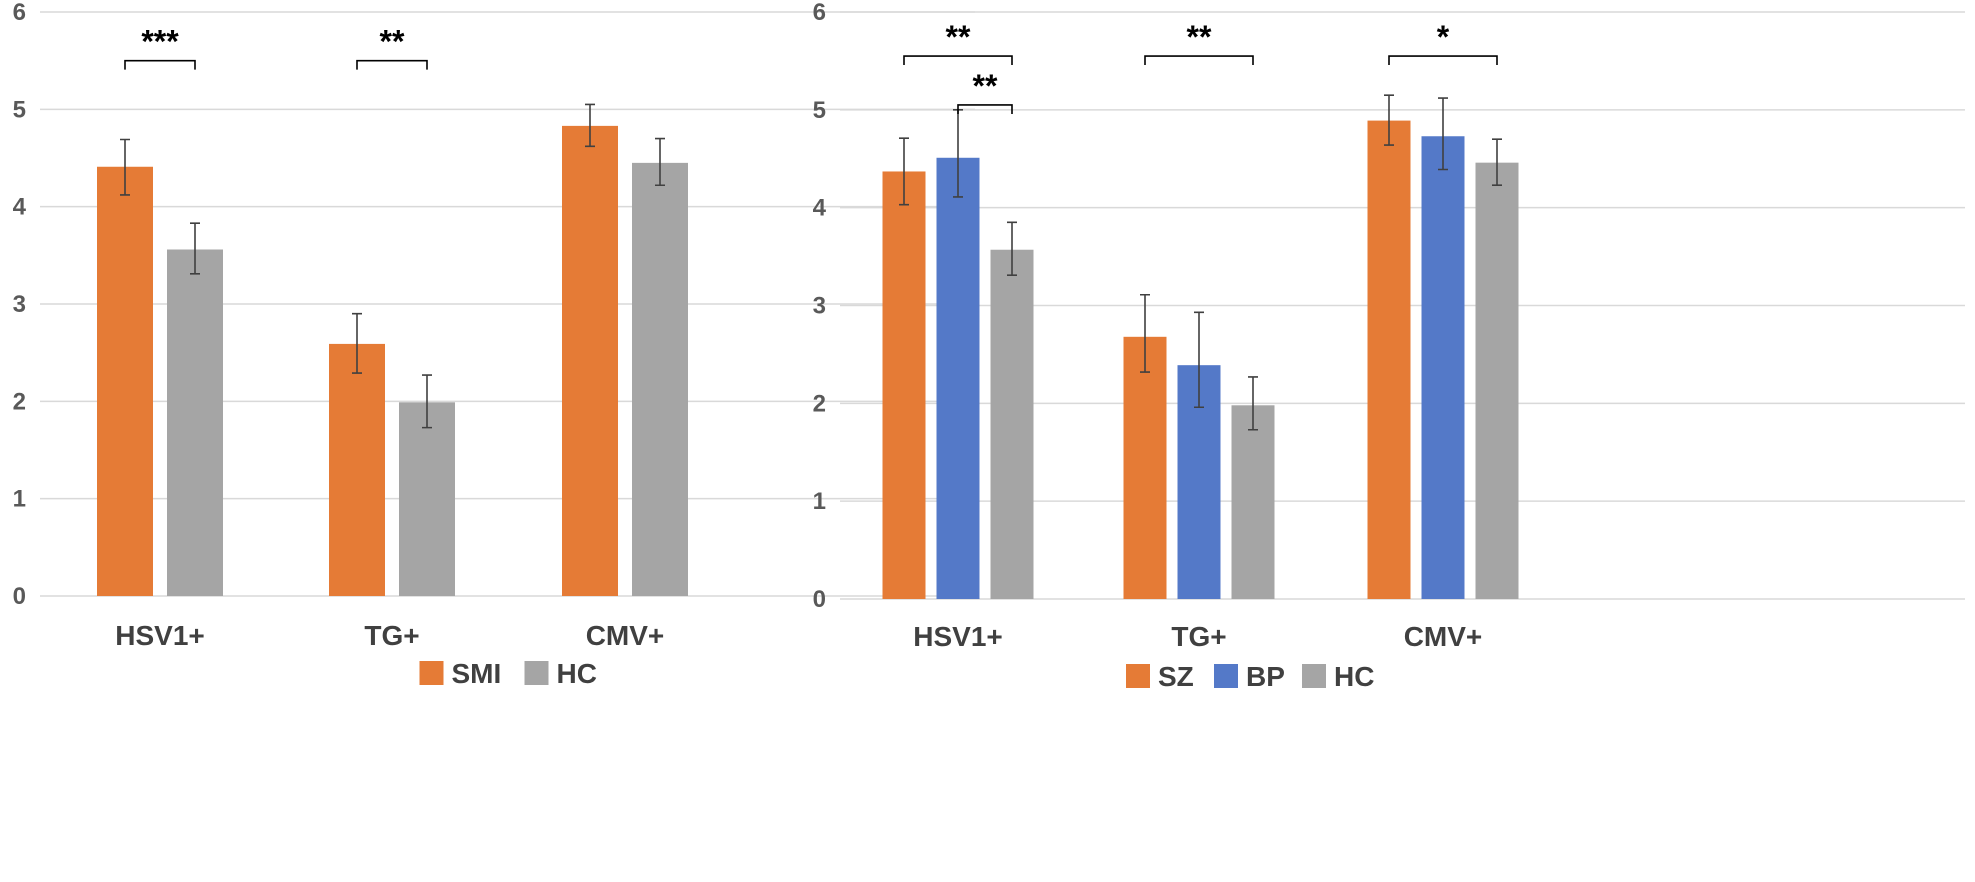 This screenshot has height=882, width=1975. Describe the element at coordinates (477, 673) in the screenshot. I see `legend-label-smi: SMI` at that location.